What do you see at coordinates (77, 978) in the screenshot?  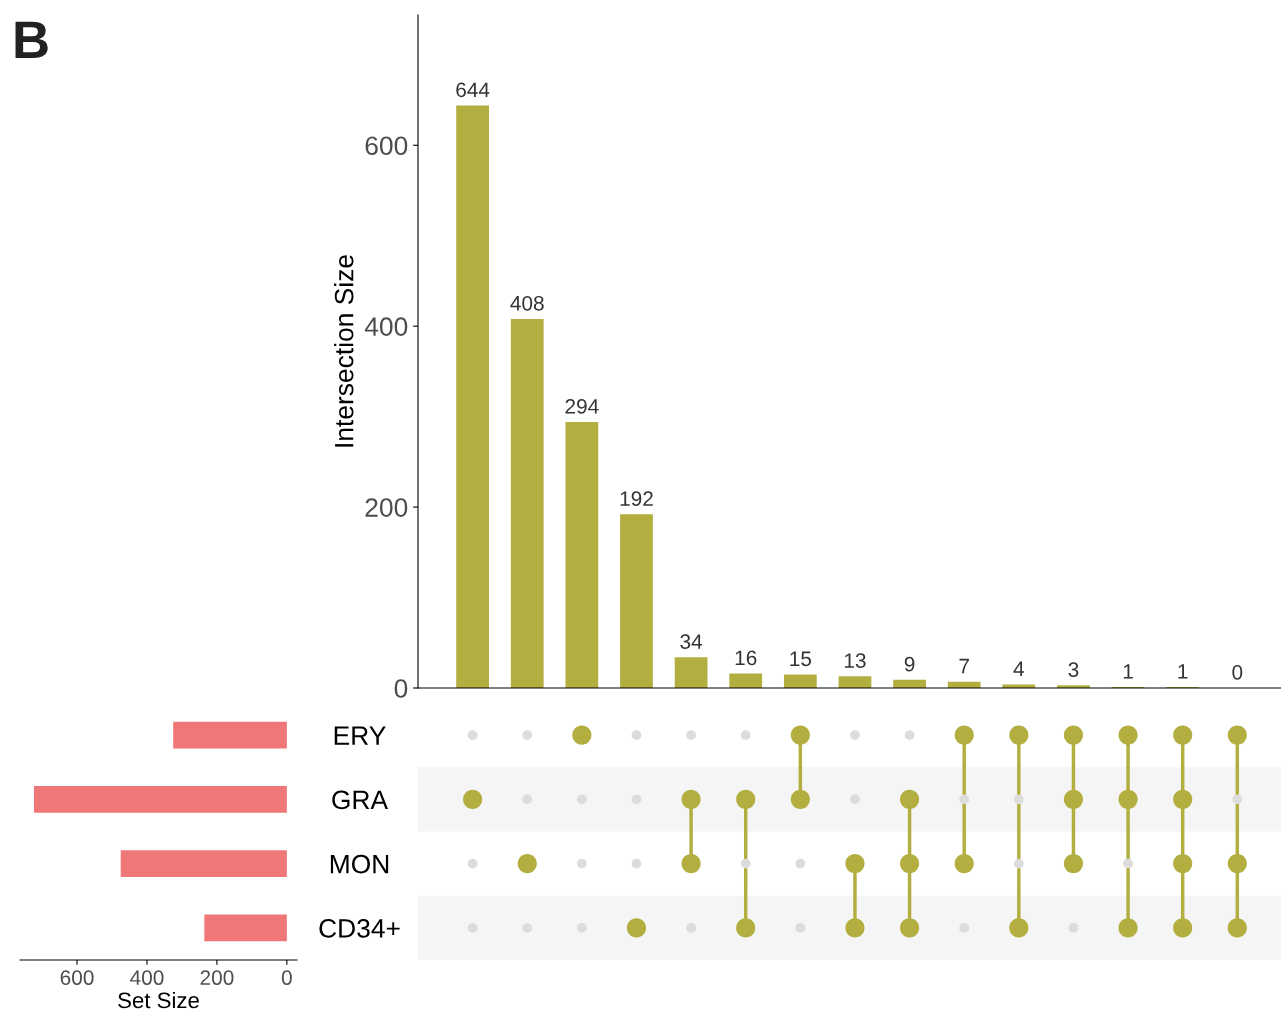 I see `x-tick-label: 600` at bounding box center [77, 978].